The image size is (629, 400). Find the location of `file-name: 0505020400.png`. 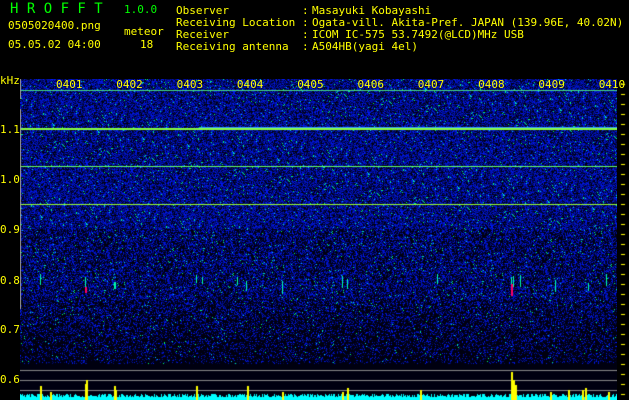

file-name: 0505020400.png is located at coordinates (54, 25).